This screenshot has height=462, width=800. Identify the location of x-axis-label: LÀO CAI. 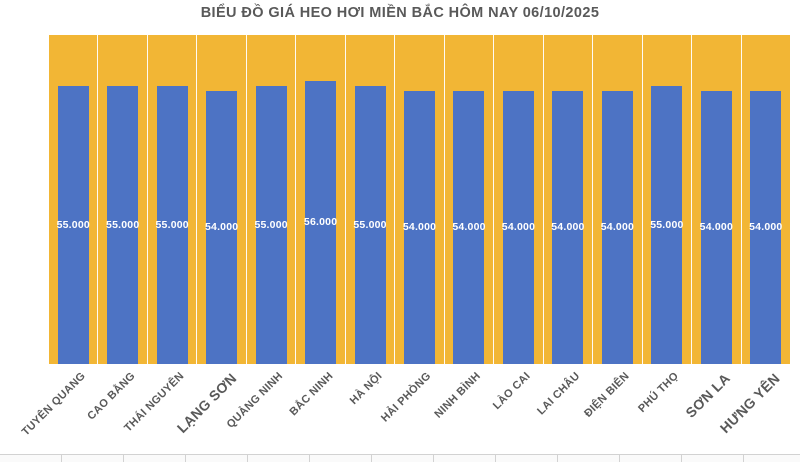
(511, 391).